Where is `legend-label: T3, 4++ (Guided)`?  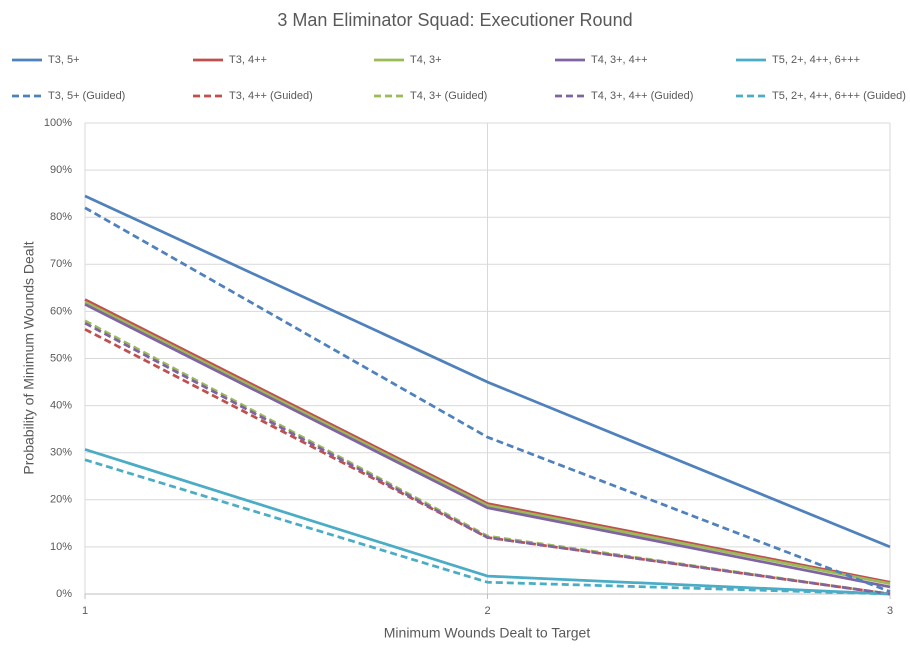 legend-label: T3, 4++ (Guided) is located at coordinates (271, 96).